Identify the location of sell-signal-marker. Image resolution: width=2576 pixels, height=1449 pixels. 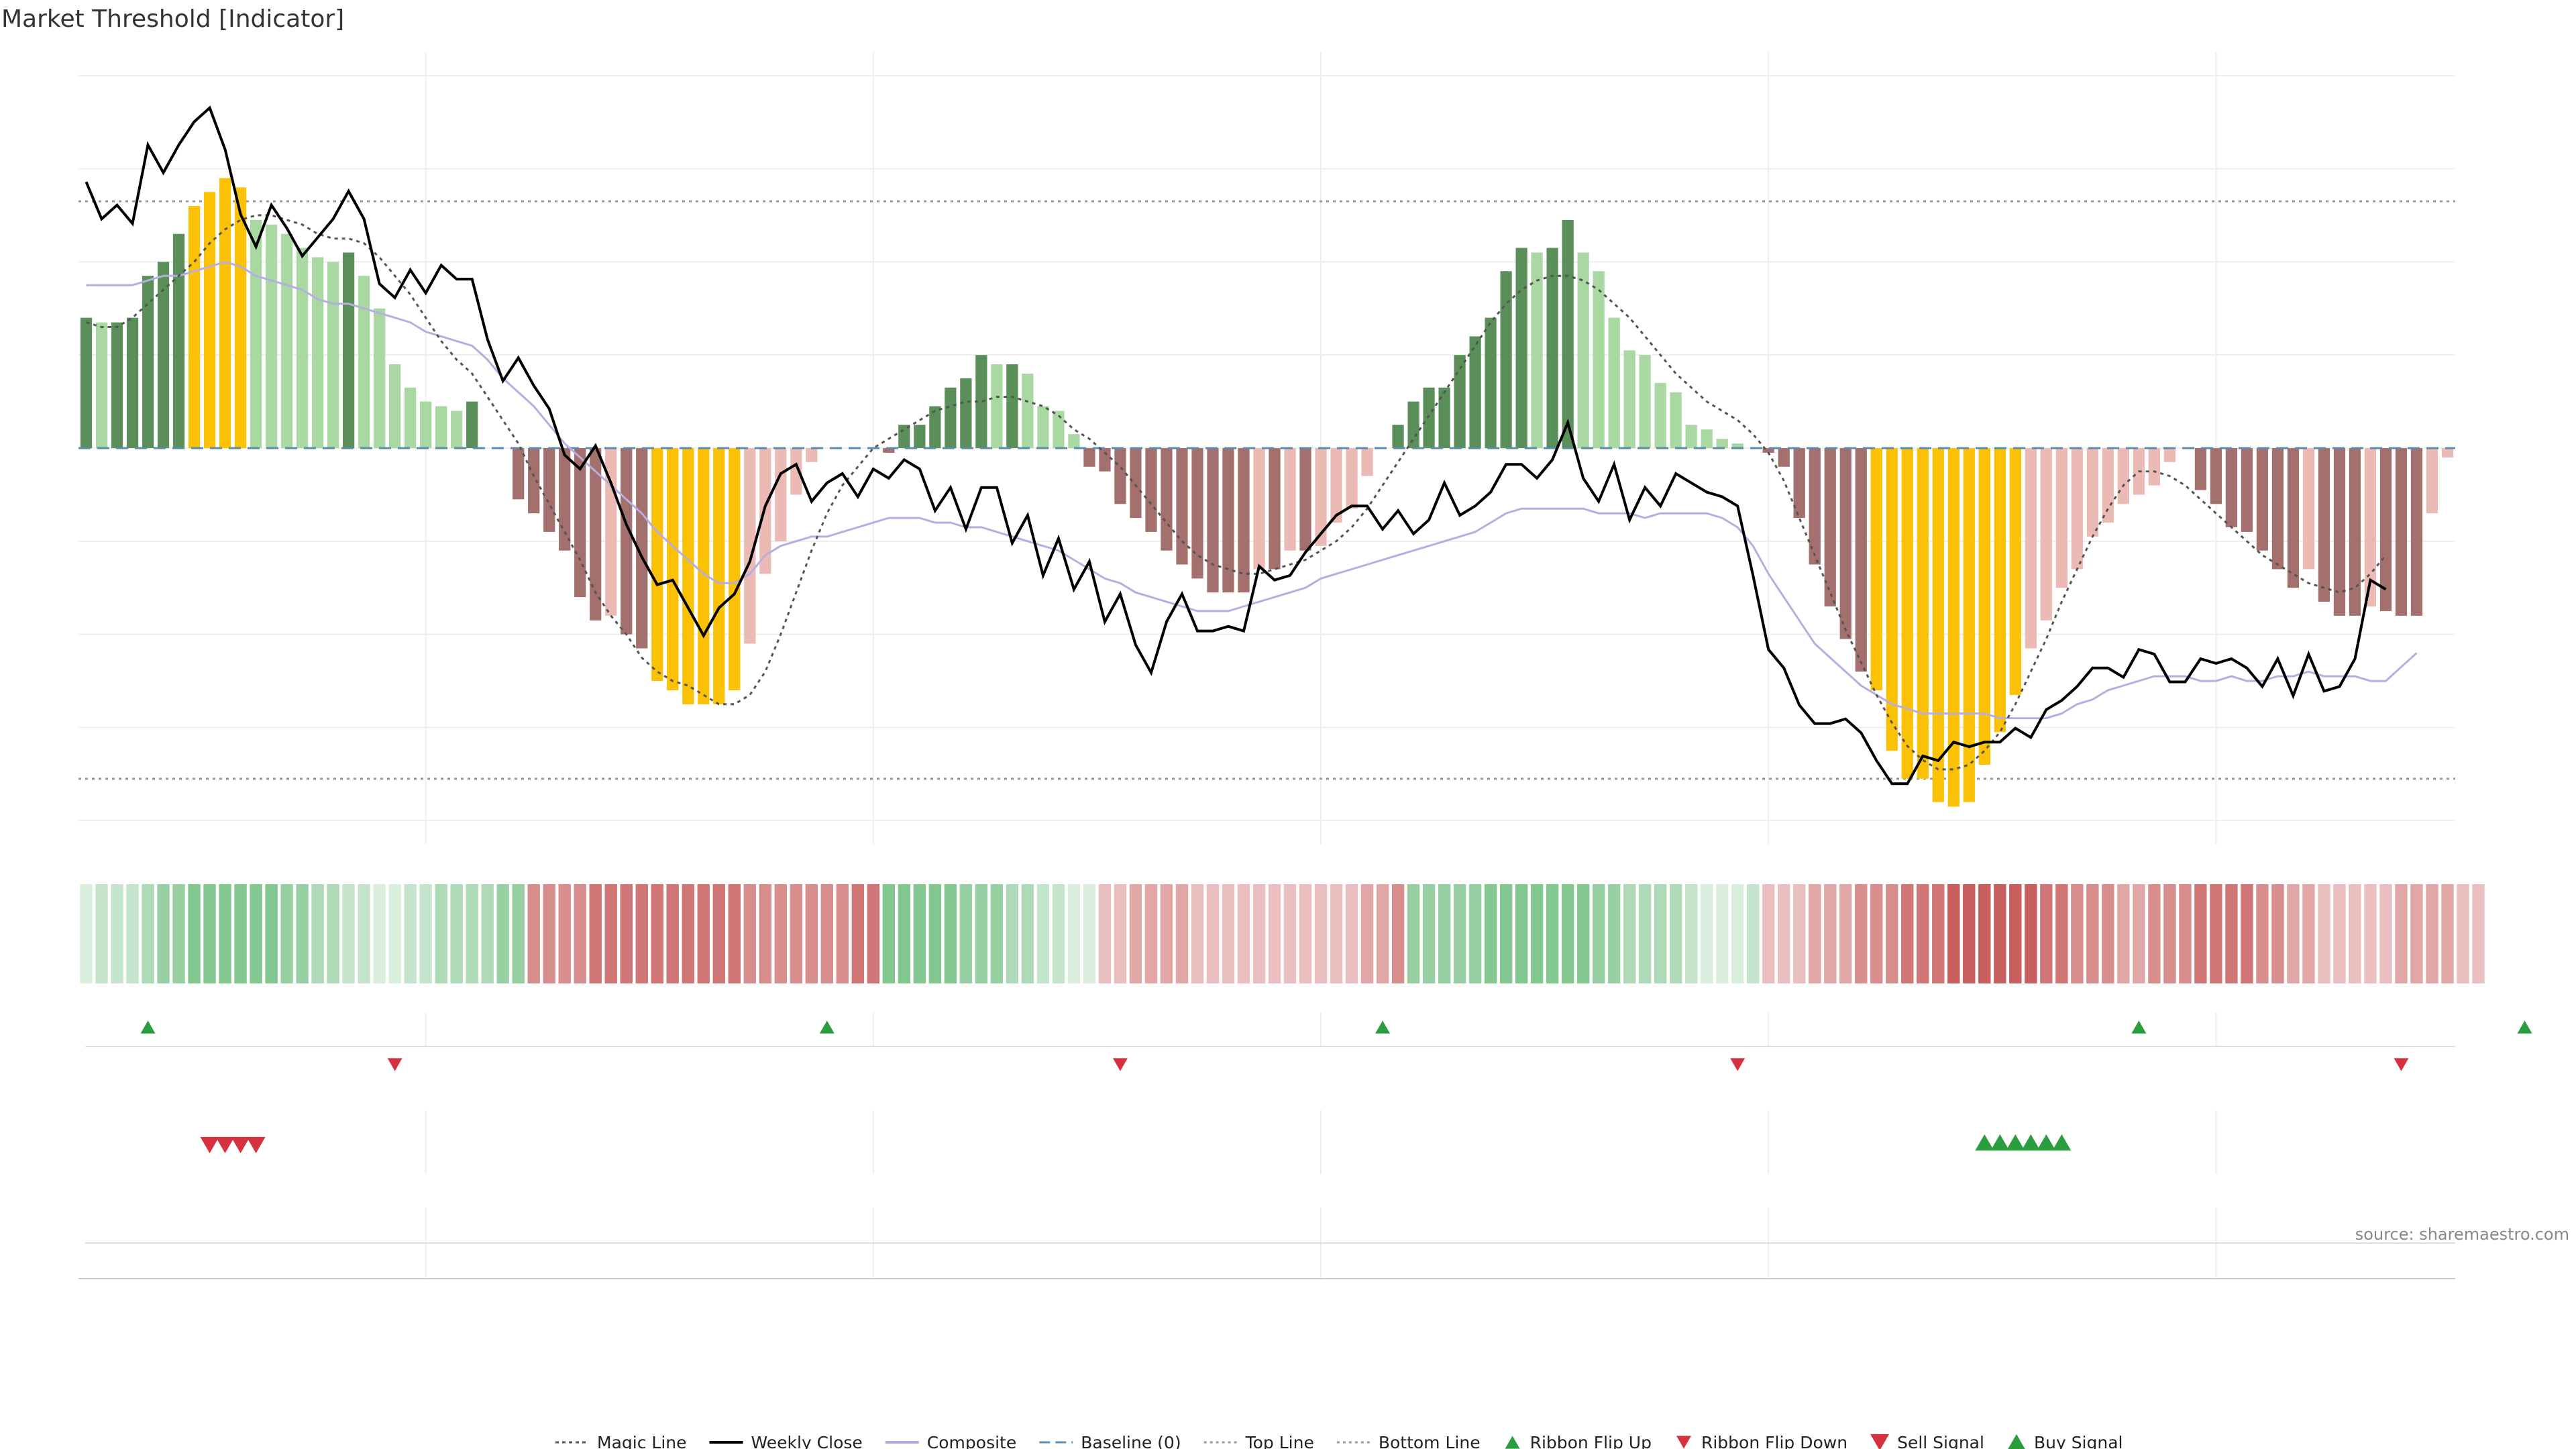
(225, 1145).